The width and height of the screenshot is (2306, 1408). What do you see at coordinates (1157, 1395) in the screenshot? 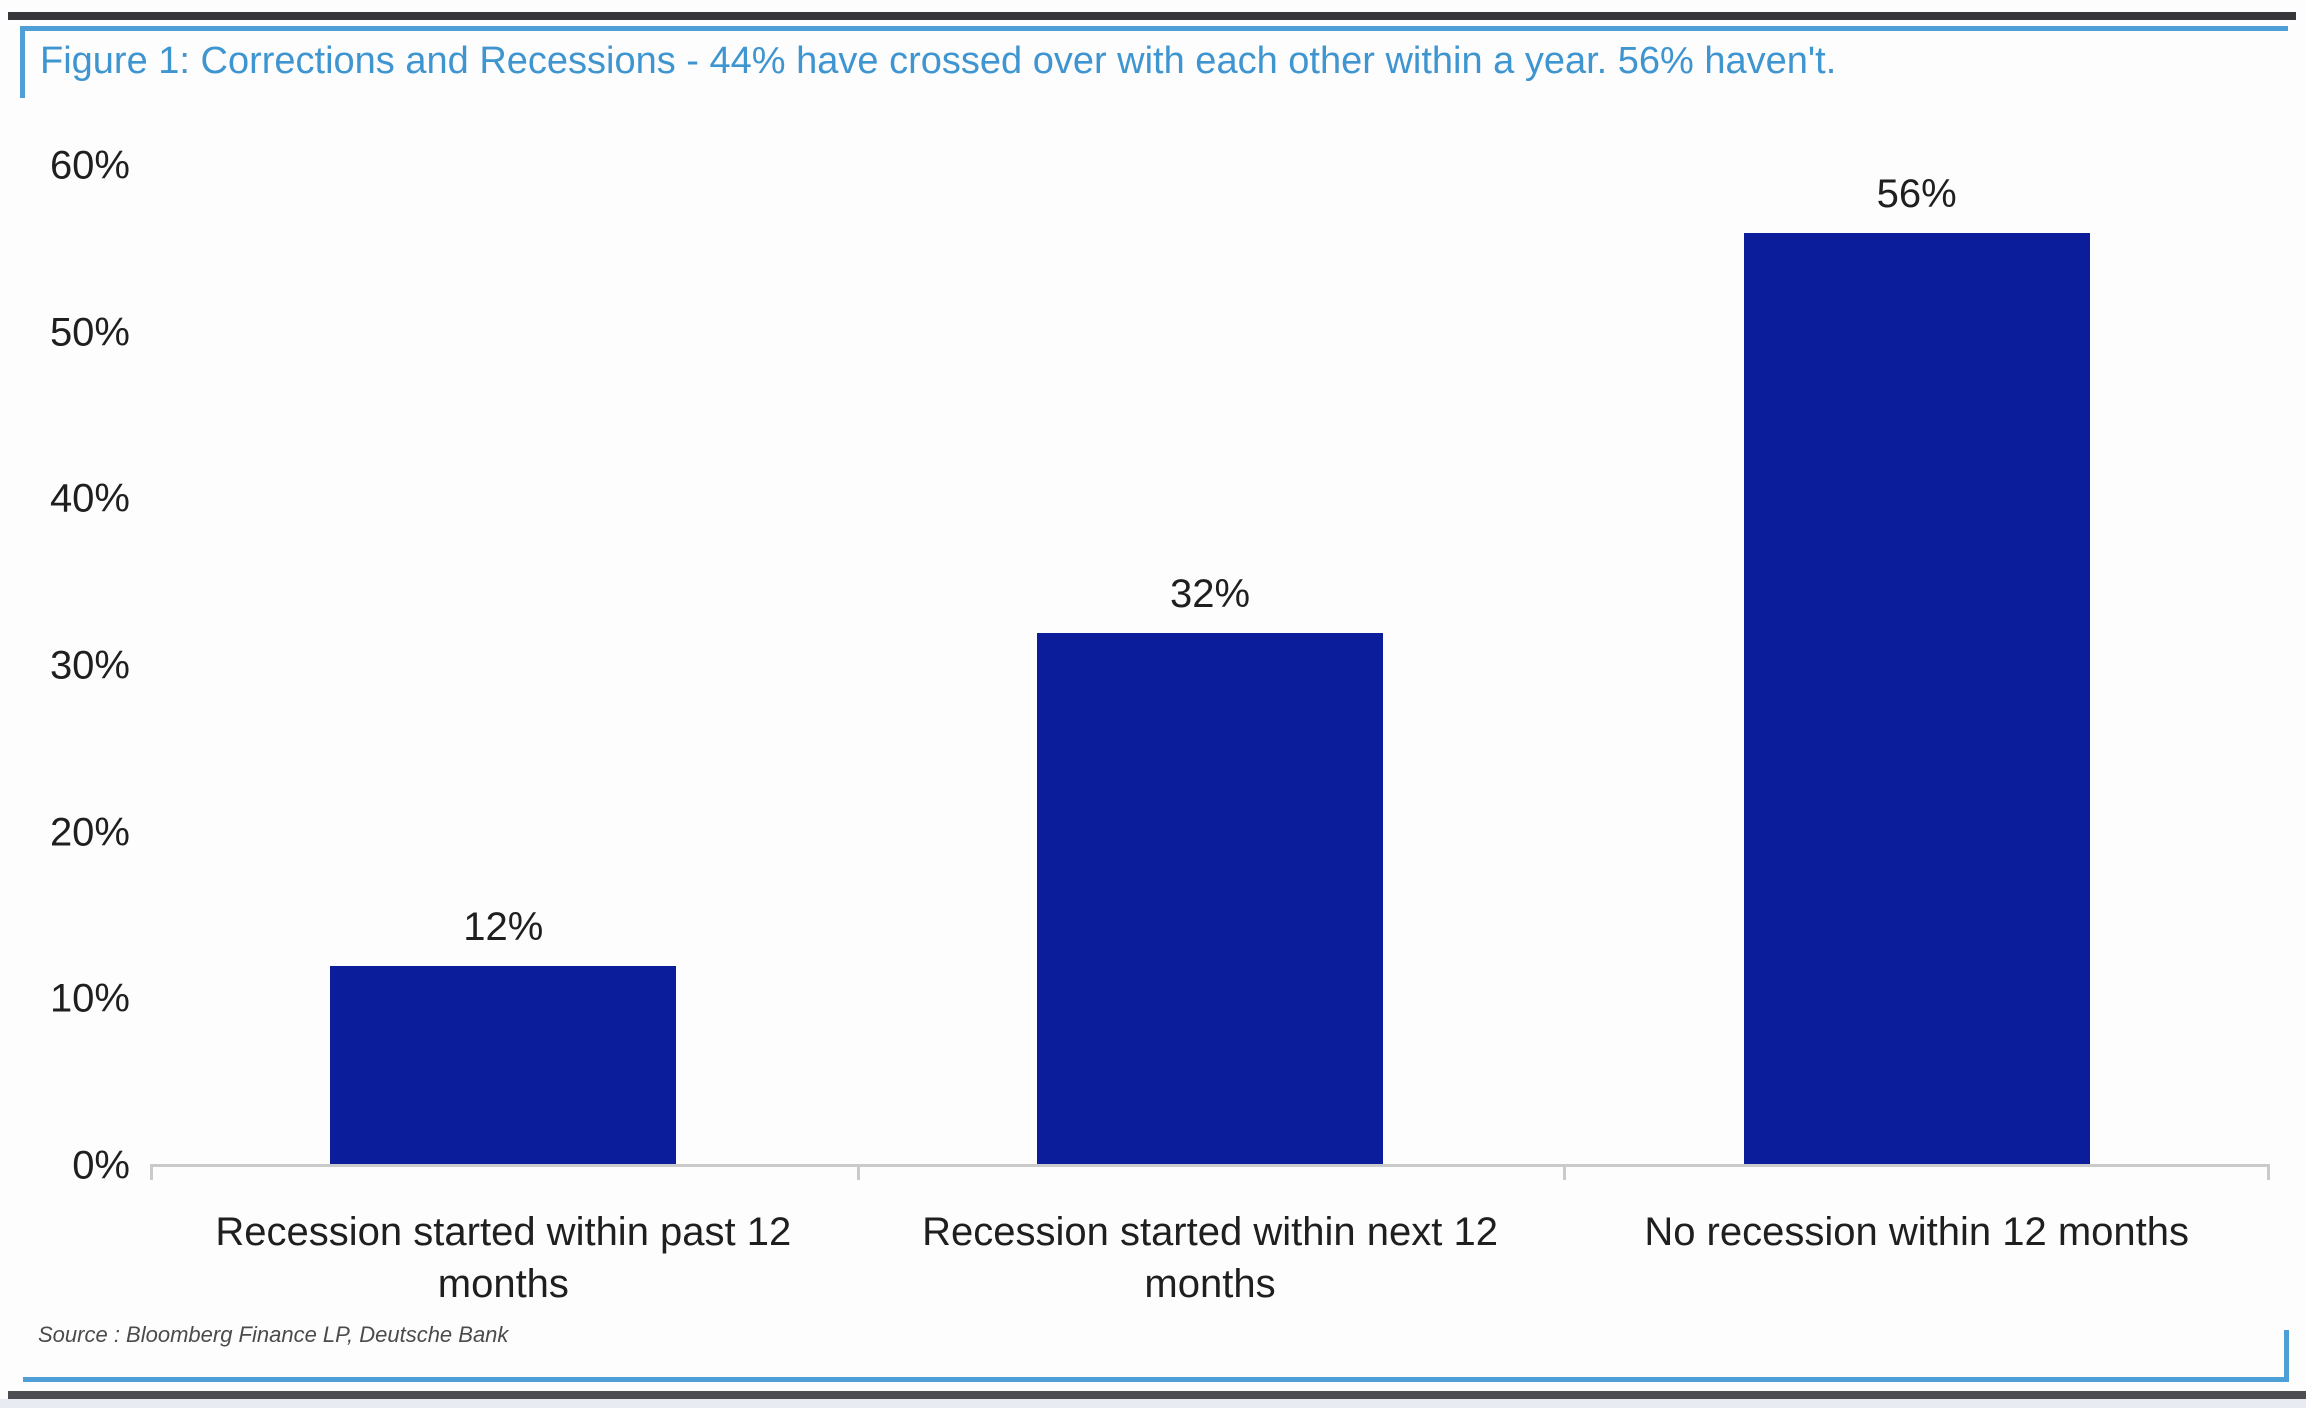
I see `page-bottom-rule` at bounding box center [1157, 1395].